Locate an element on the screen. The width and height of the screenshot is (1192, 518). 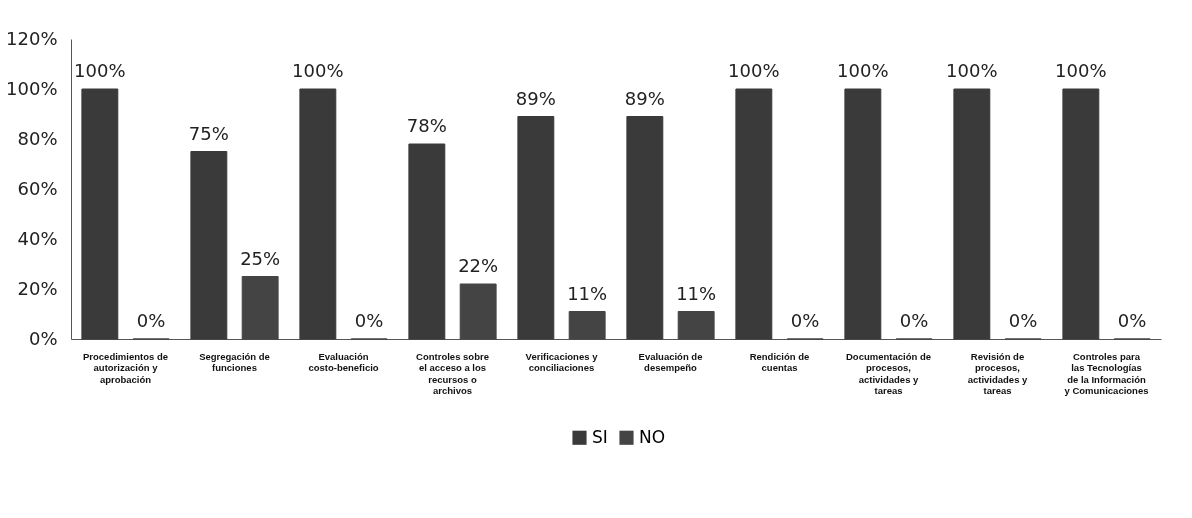
x-tick-label: Procedimientos de autorización y aprobación is located at coordinates (125, 367).